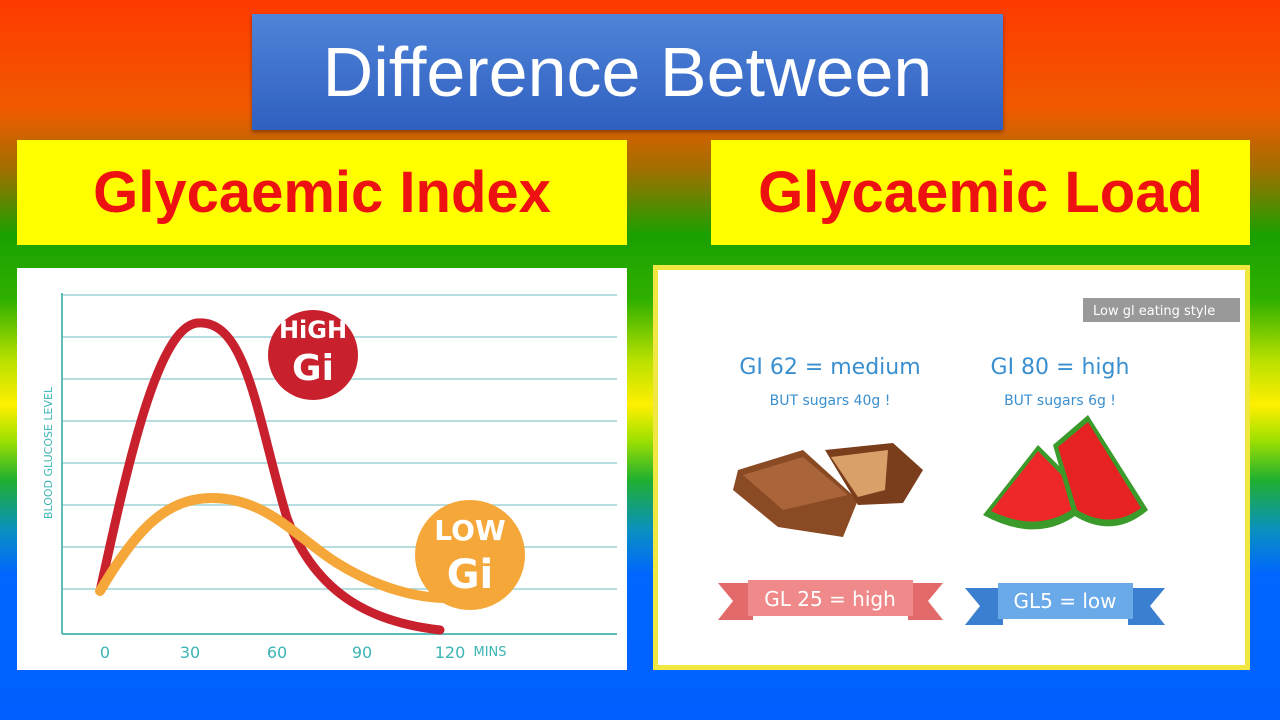 The image size is (1280, 720). Describe the element at coordinates (190, 652) in the screenshot. I see `x-tick-label: 30` at that location.